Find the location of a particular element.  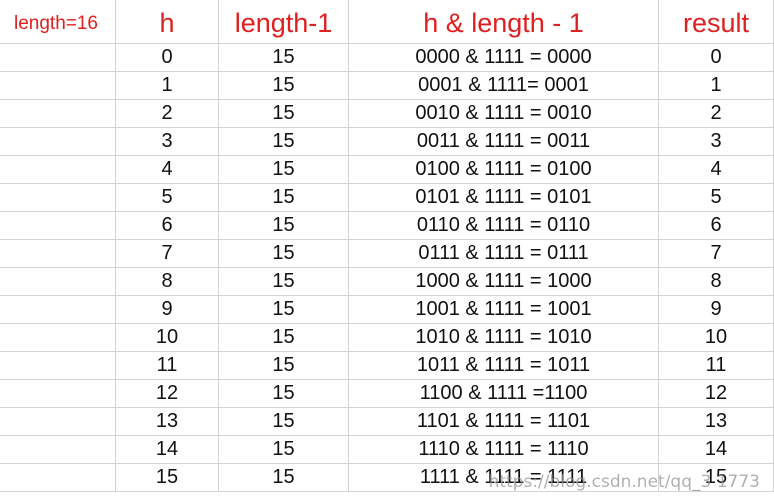

h-cell: 1 is located at coordinates (167, 86).